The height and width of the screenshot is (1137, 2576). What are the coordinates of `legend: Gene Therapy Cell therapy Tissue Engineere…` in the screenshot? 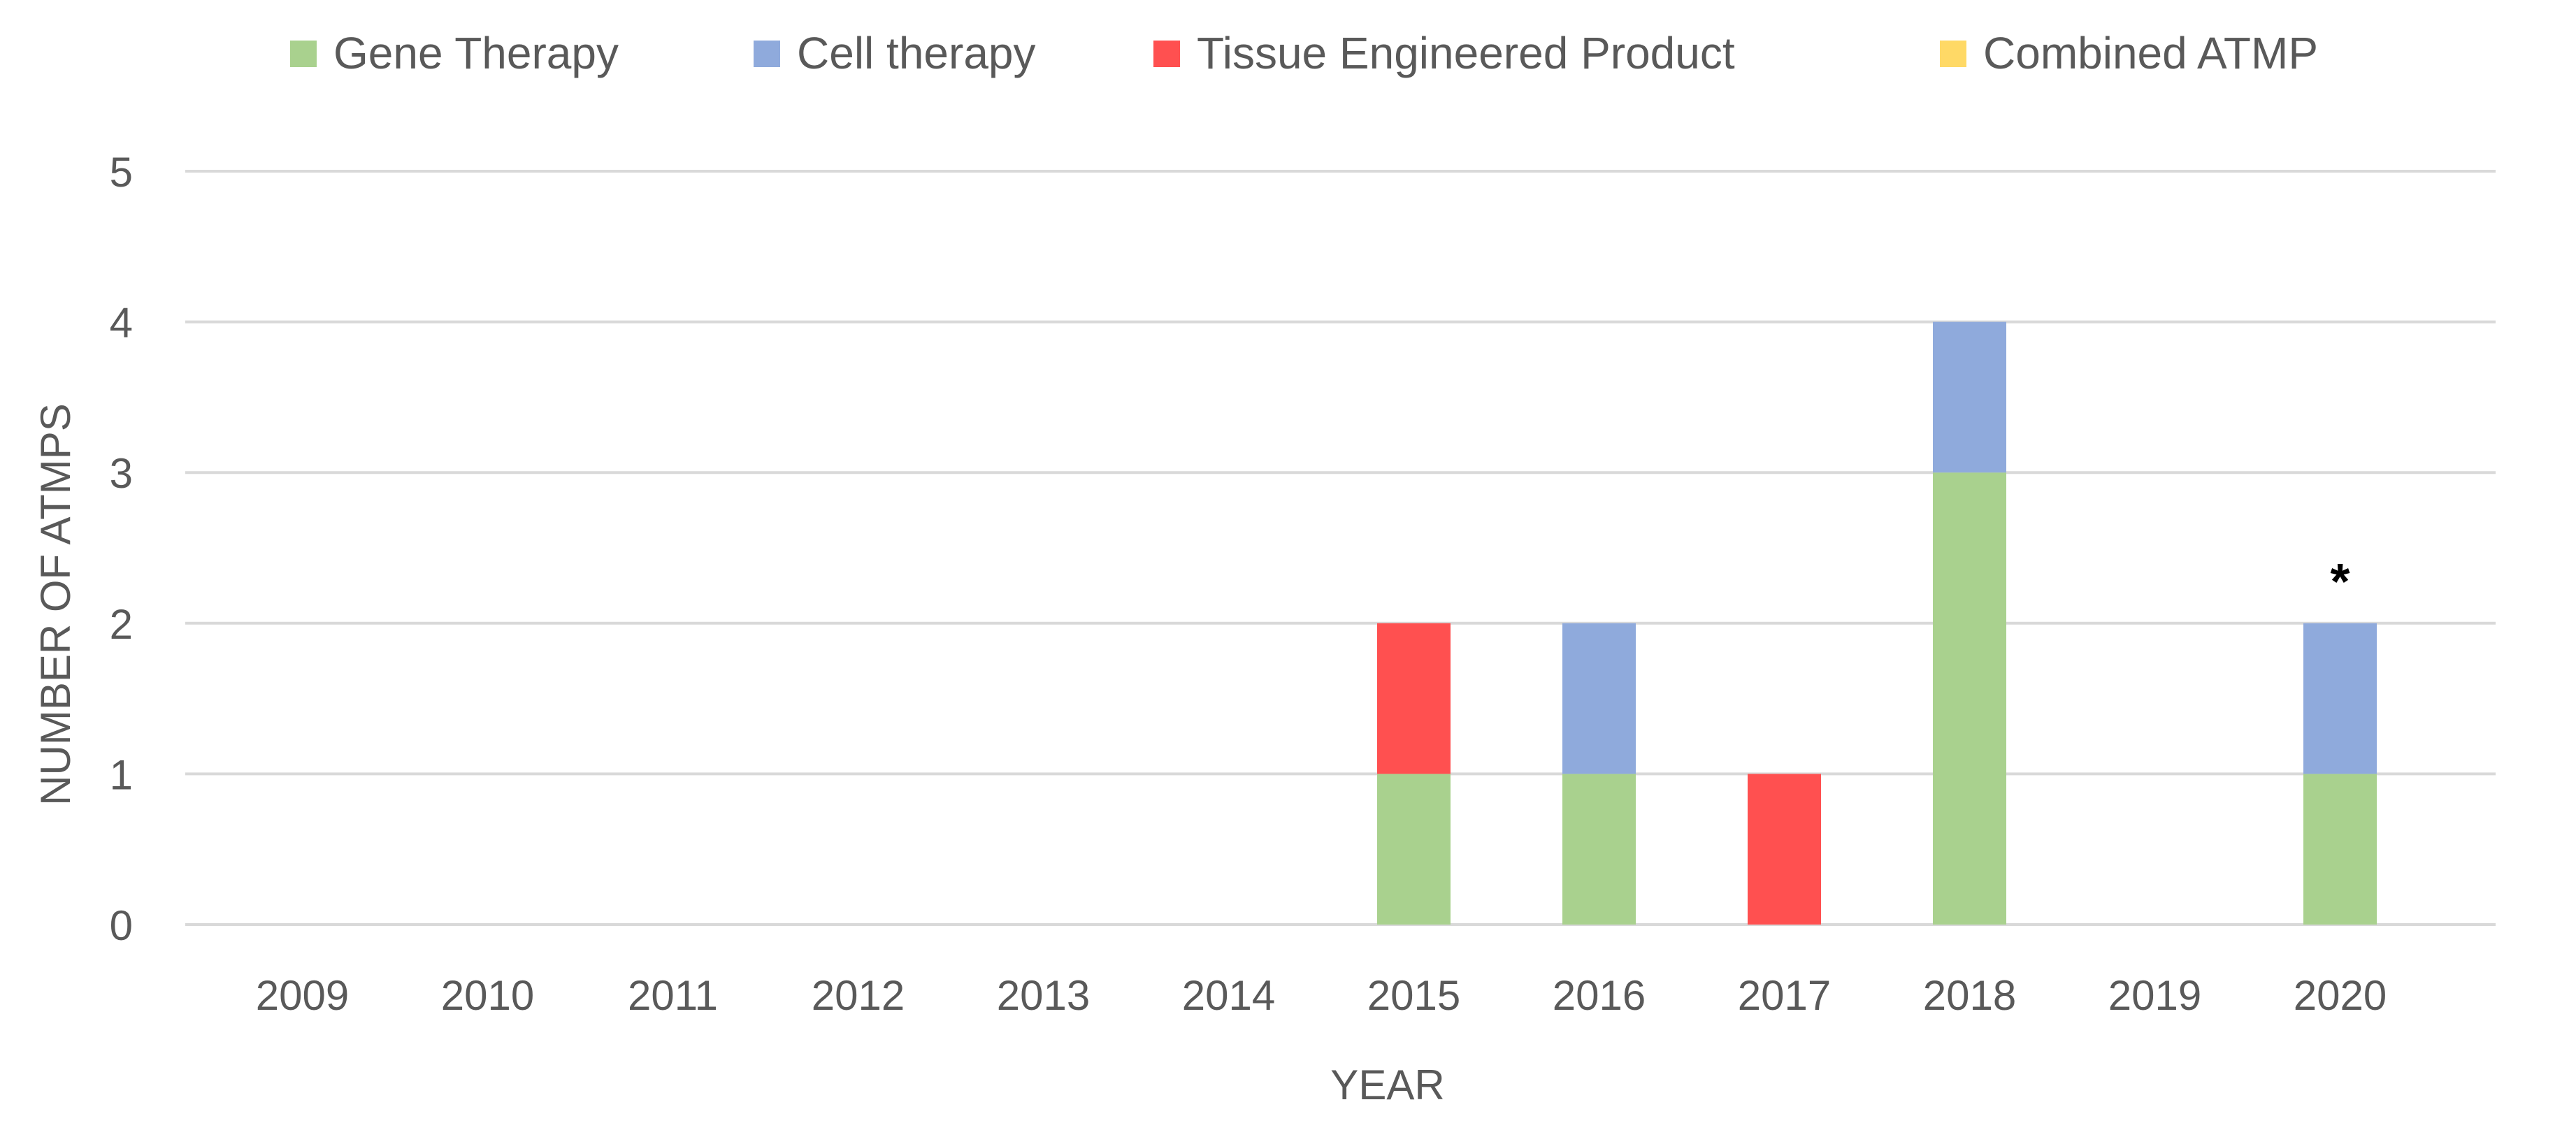 It's located at (1304, 53).